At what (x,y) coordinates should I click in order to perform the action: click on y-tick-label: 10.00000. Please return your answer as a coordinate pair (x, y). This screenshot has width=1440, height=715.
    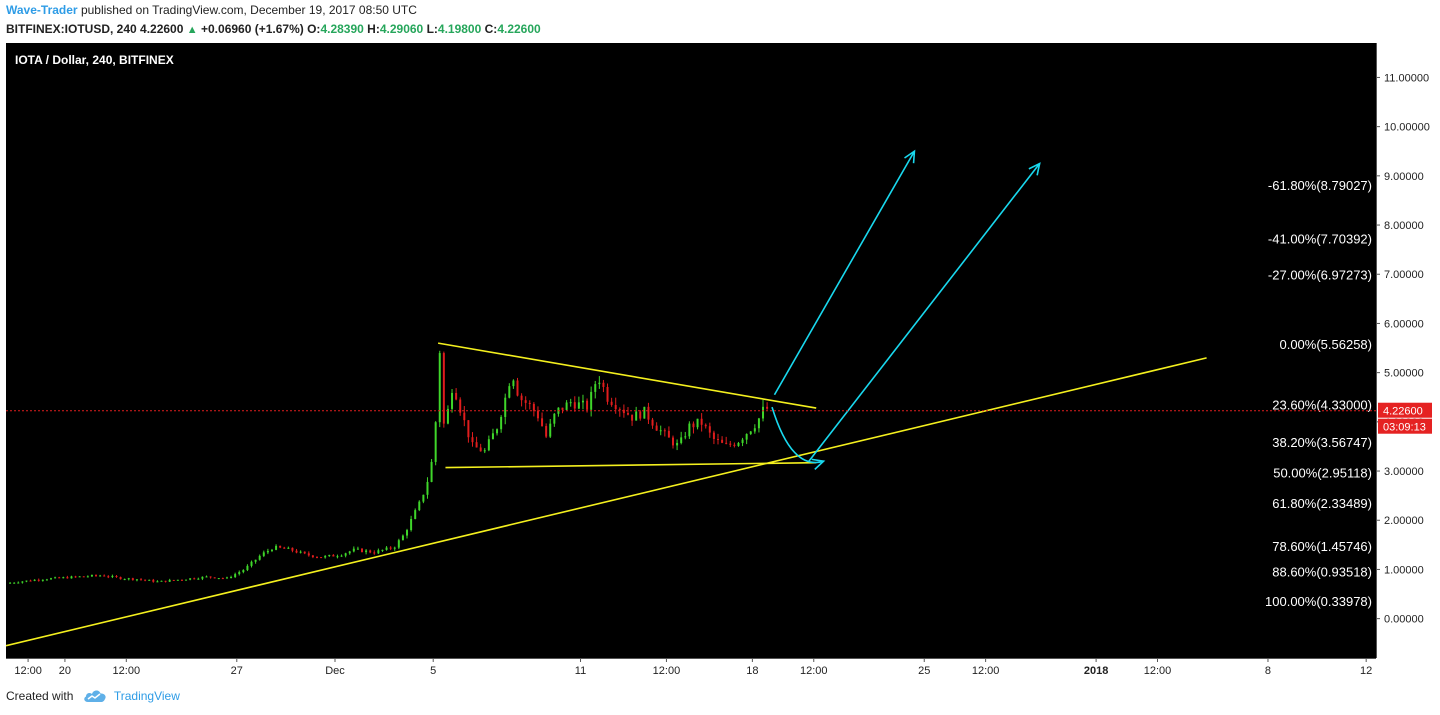
    Looking at the image, I should click on (1407, 128).